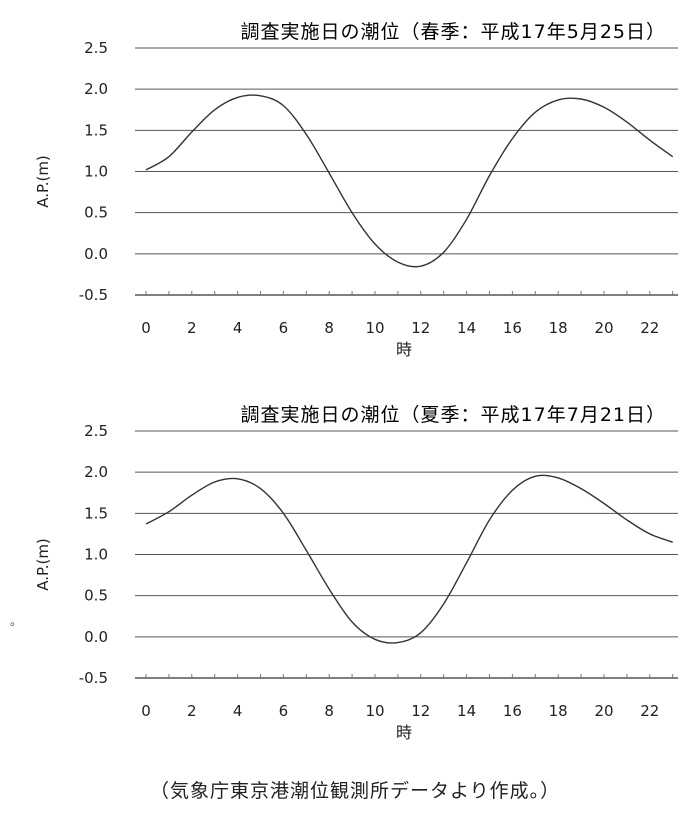  I want to click on source-note: （気象庁東京港潮位観測所データより作成。）, so click(355, 791).